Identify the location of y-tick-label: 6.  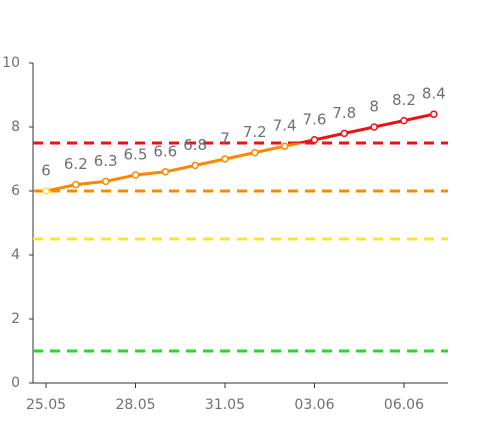
(15, 191).